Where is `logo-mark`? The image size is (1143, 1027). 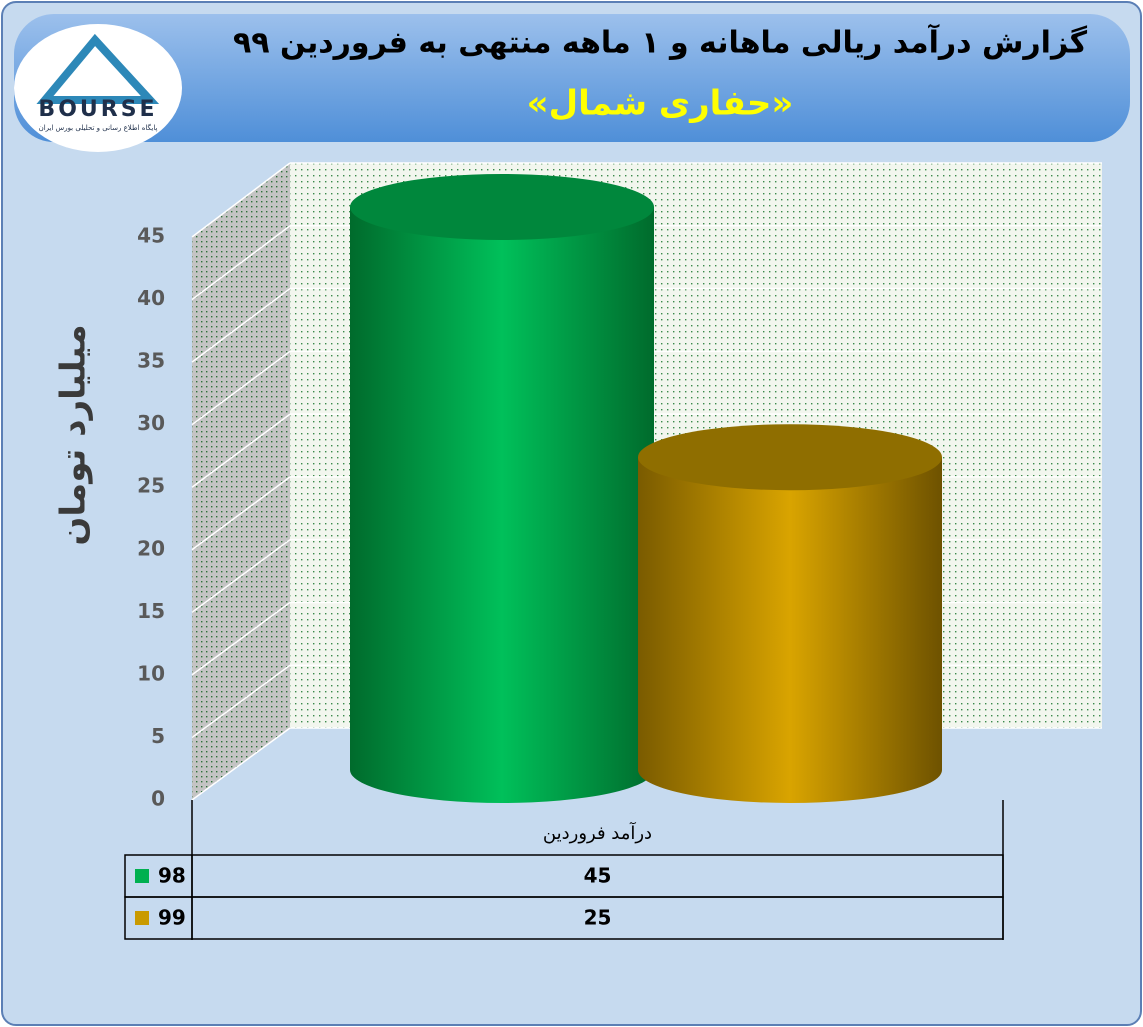 logo-mark is located at coordinates (98, 68).